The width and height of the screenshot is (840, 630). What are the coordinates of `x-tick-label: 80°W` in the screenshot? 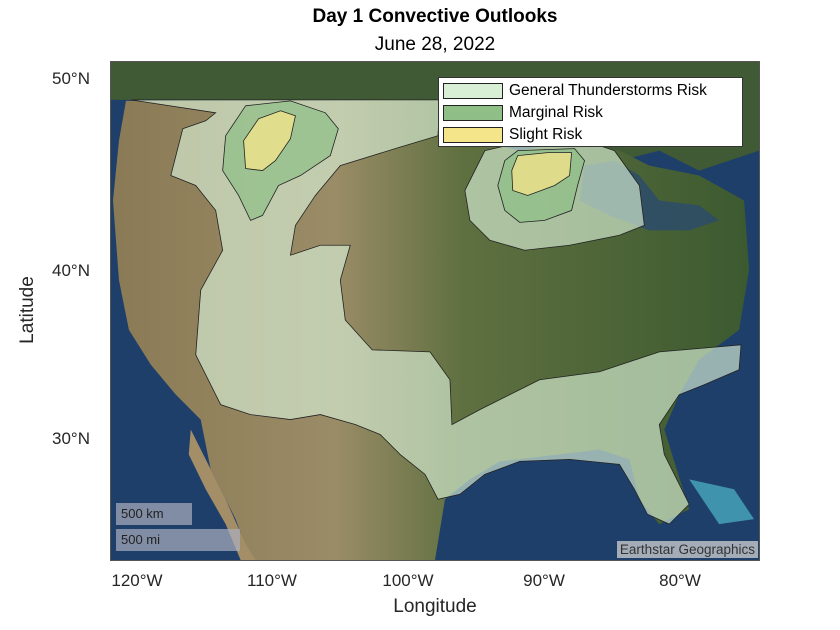 It's located at (680, 580).